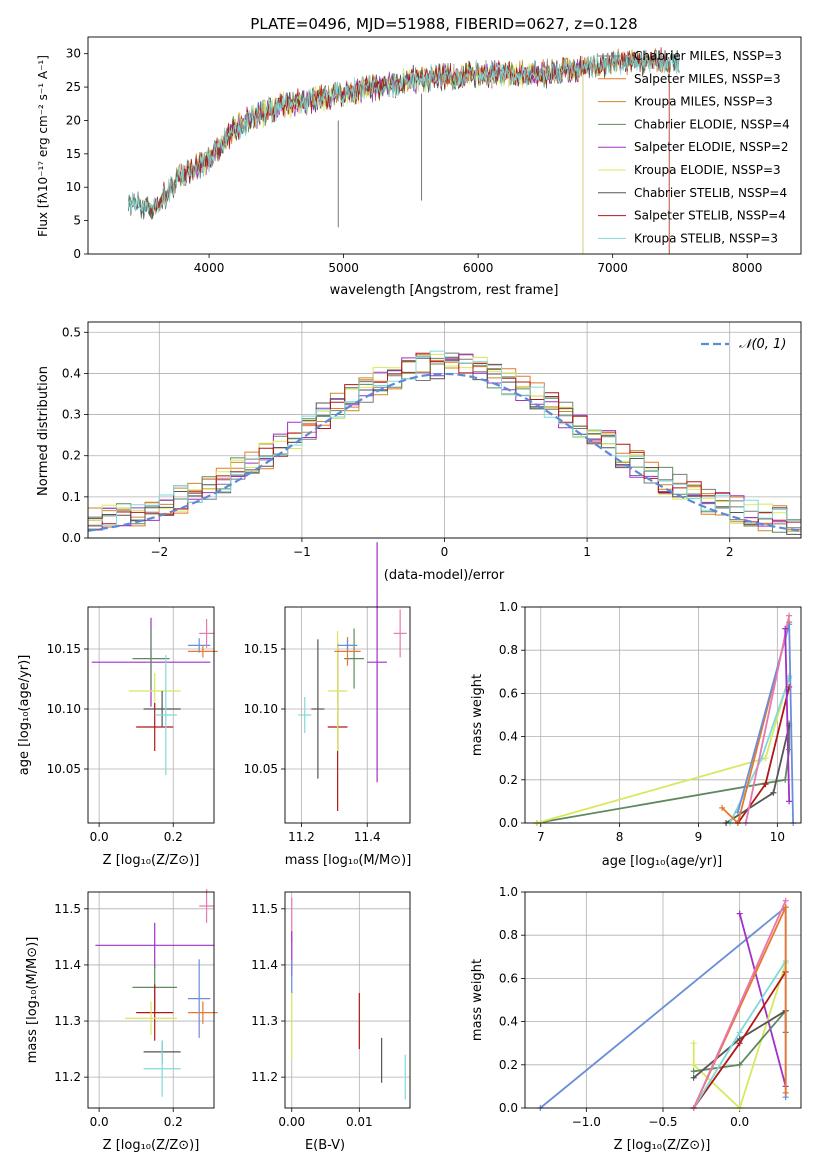 This screenshot has width=819, height=1170. I want to click on spectrum-xlabel: wavelength [Angstrom, rest frame], so click(444, 290).